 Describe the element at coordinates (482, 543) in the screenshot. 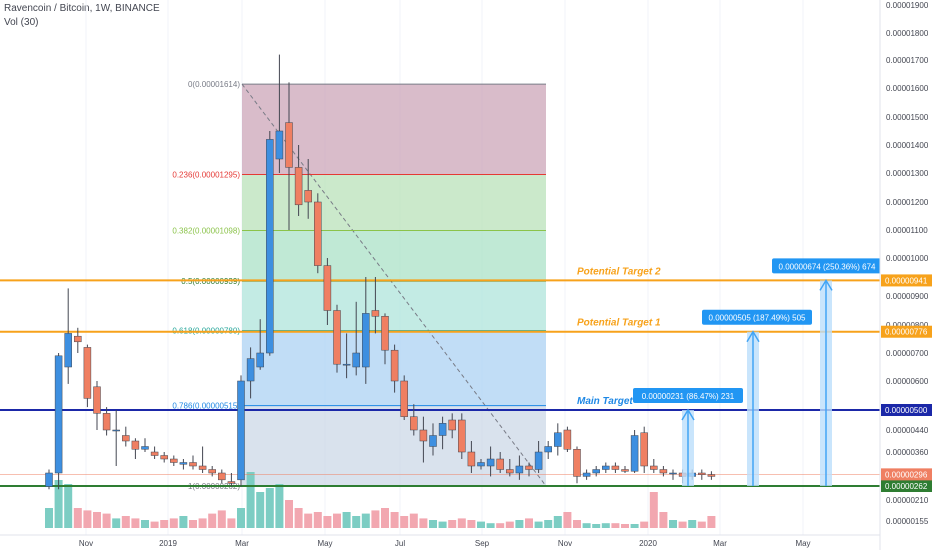

I see `time-tick-label: Sep` at that location.